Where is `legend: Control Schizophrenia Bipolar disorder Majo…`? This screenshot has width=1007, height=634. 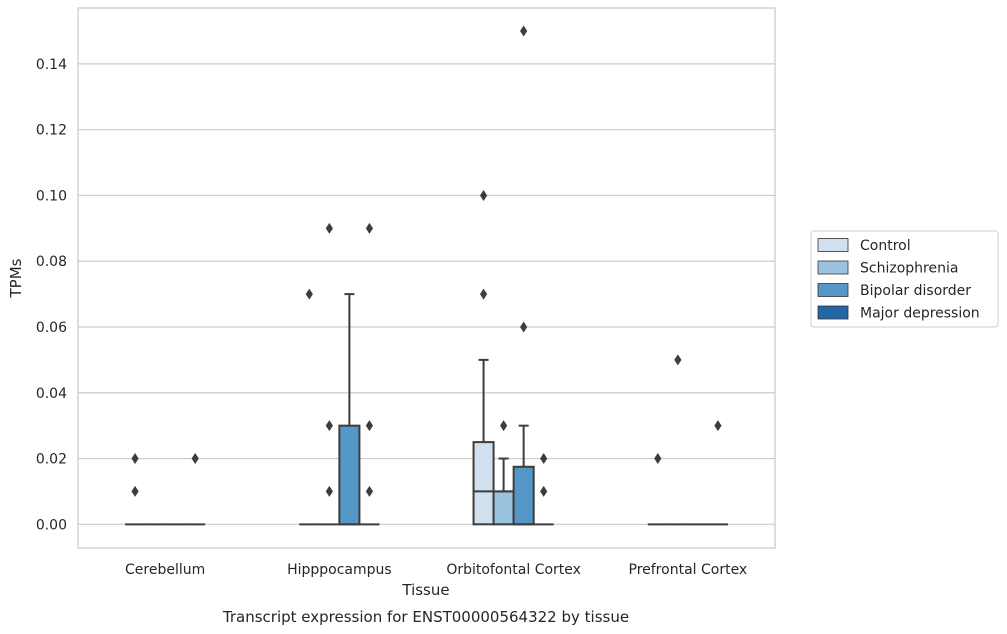 legend: Control Schizophrenia Bipolar disorder Majo… is located at coordinates (904, 279).